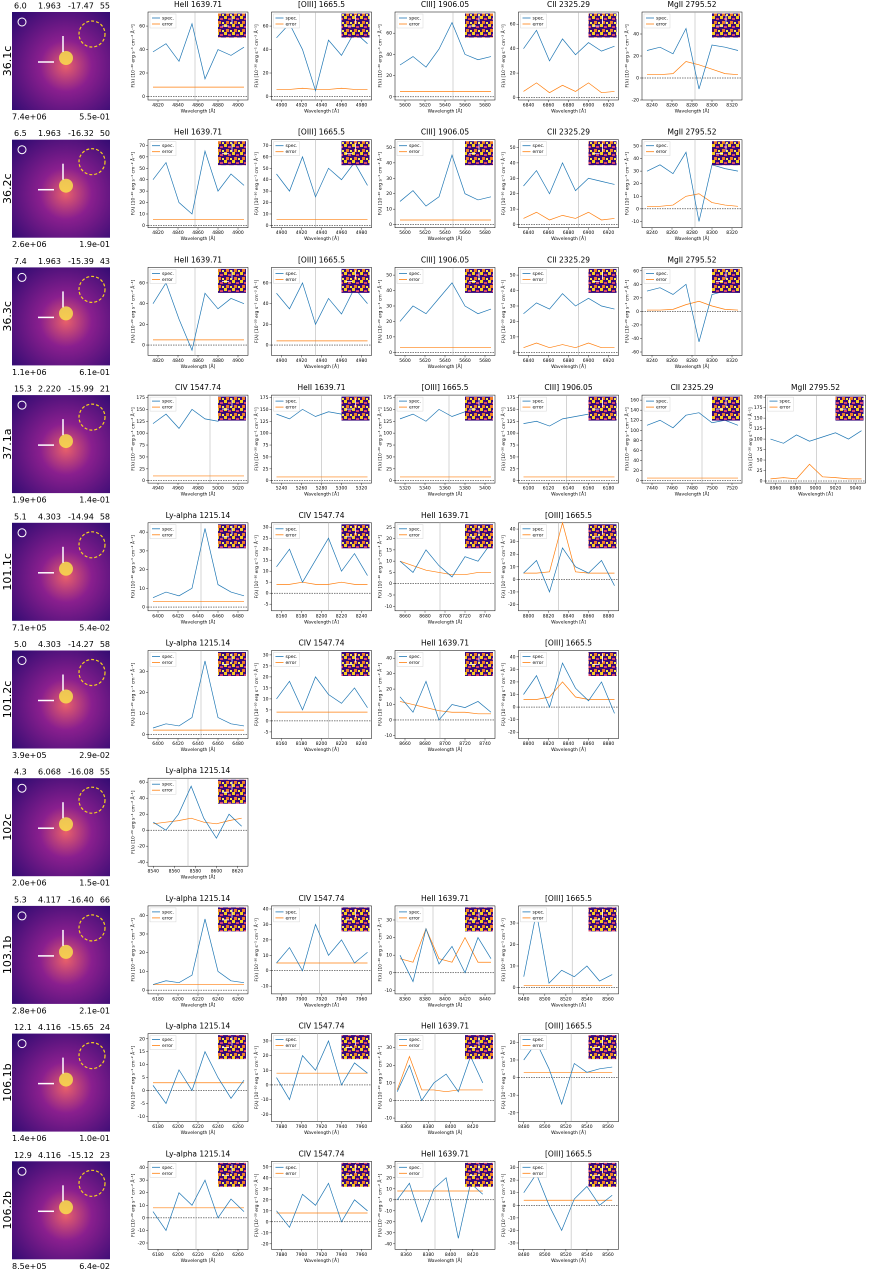 This screenshot has height=1277, width=872. What do you see at coordinates (712, 233) in the screenshot?
I see `x-tick-label: 8300` at bounding box center [712, 233].